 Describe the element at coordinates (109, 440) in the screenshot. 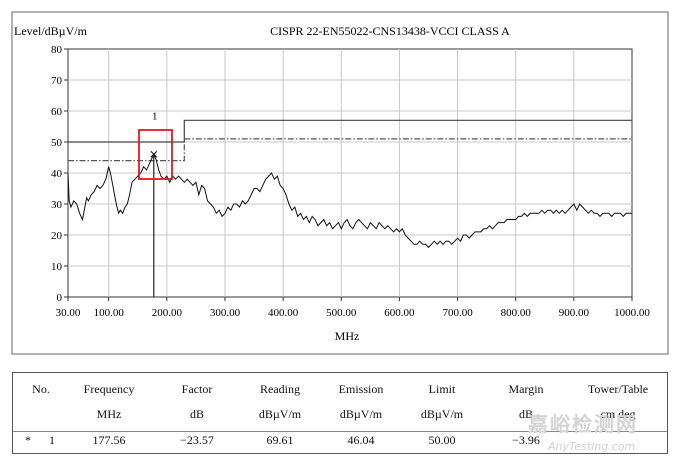

I see `row-frequency: 177.56` at that location.